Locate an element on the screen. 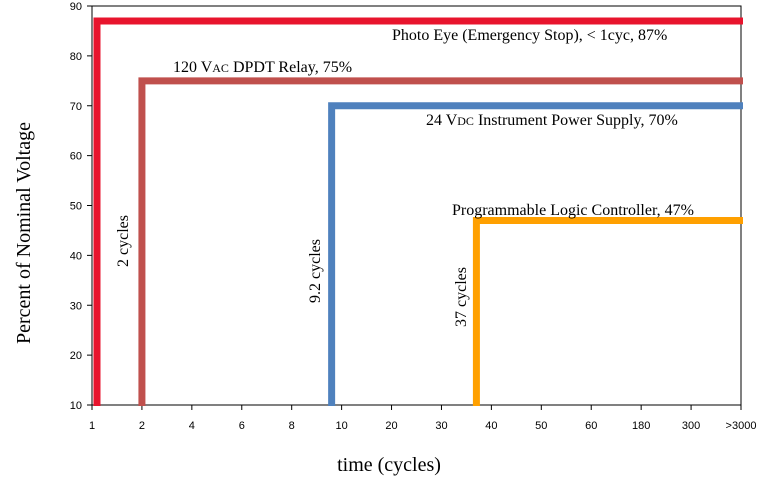 The height and width of the screenshot is (488, 759). y-axis-title: Percent of Nominal Voltage is located at coordinates (24, 233).